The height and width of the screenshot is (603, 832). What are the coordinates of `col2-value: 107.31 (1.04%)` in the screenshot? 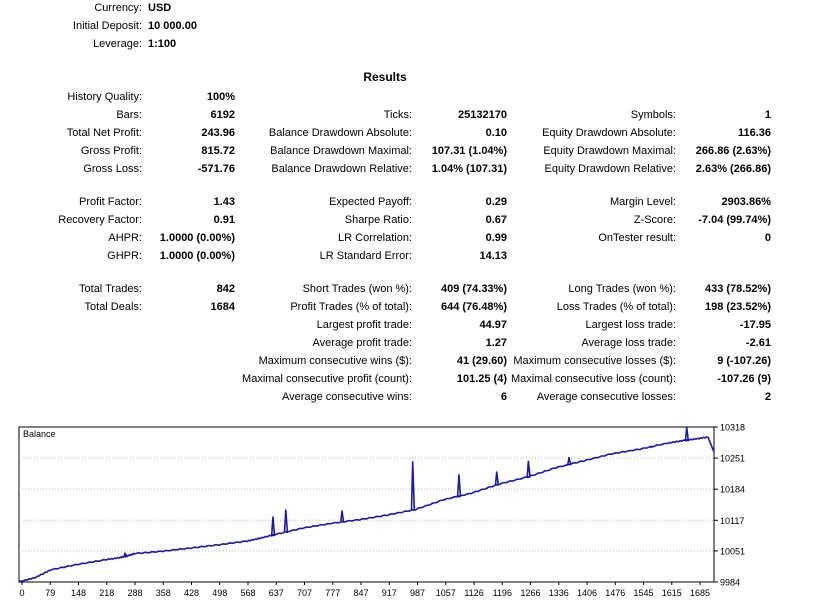 It's located at (469, 151).